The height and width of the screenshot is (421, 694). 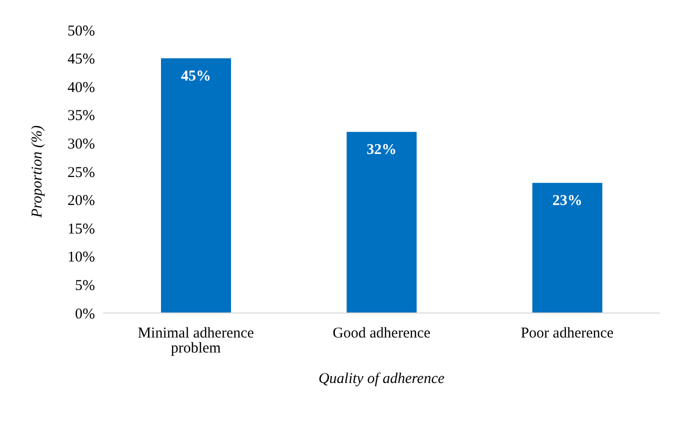 What do you see at coordinates (381, 334) in the screenshot?
I see `x-tick-label: Good adherence` at bounding box center [381, 334].